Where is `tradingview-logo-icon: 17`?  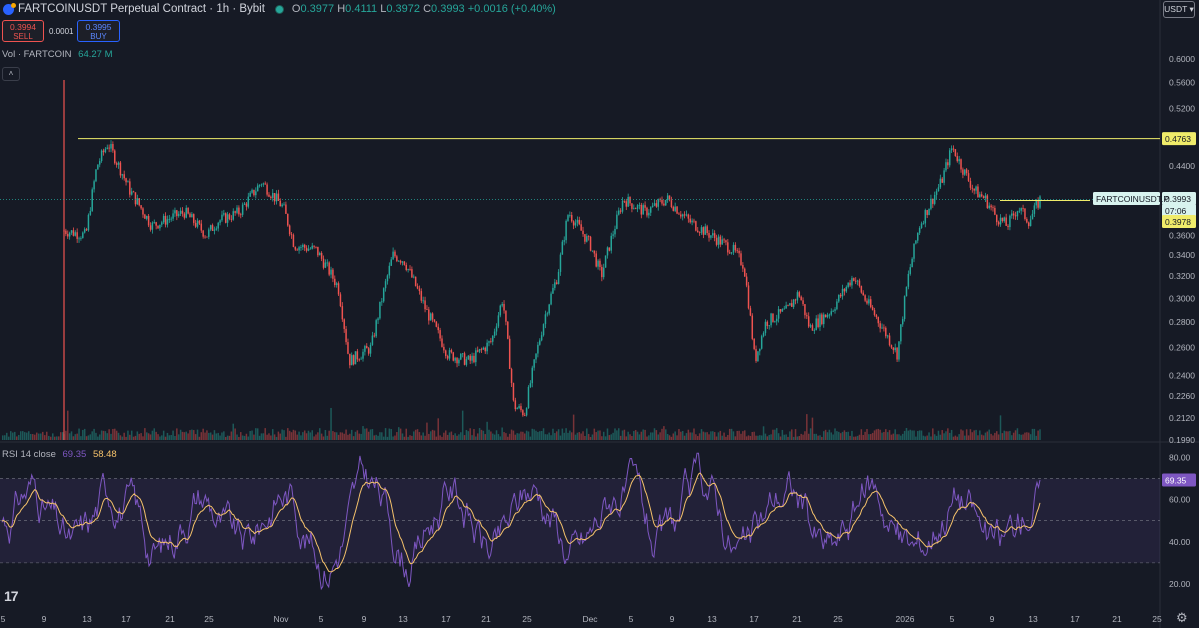 tradingview-logo-icon: 17 is located at coordinates (11, 596).